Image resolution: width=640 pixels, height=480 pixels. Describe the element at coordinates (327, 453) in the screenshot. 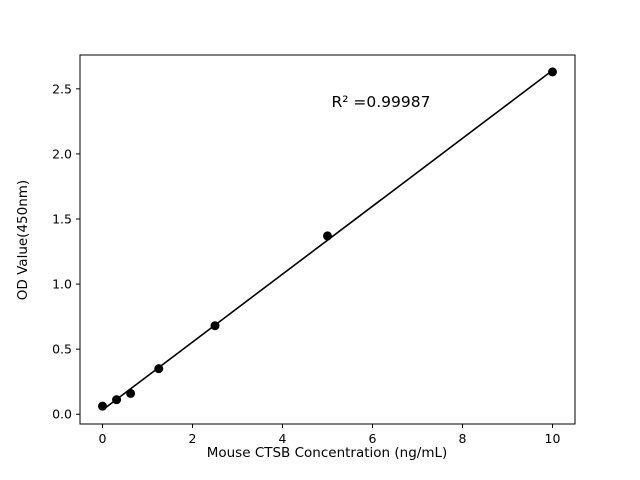

I see `x-axis-label: Mouse CTSB Concentration (ng/mL)` at that location.